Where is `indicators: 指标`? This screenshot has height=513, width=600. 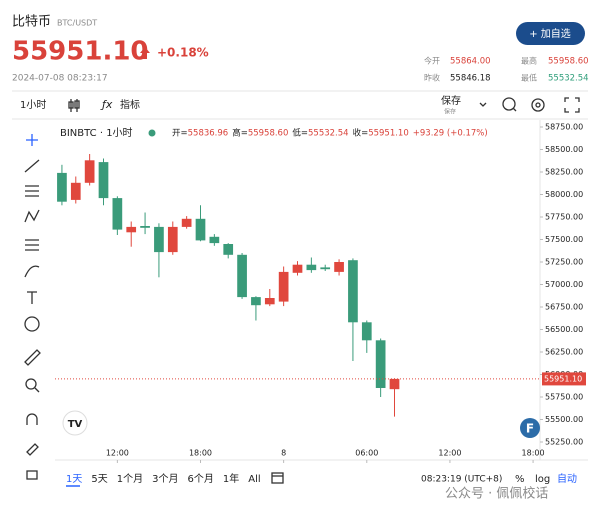
indicators: 指标 is located at coordinates (130, 104).